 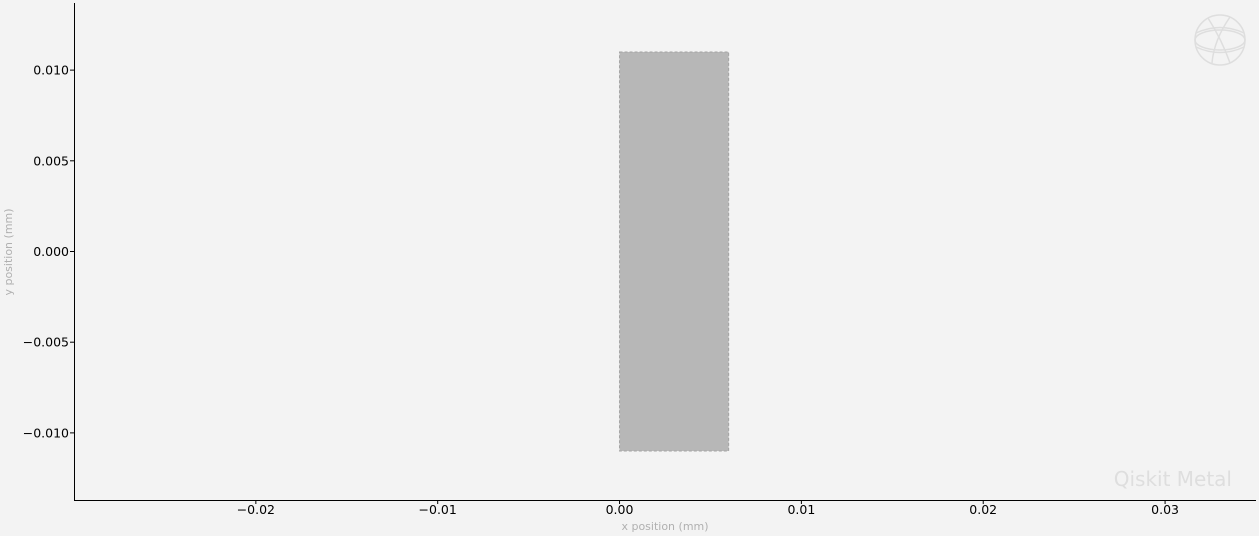 What do you see at coordinates (620, 509) in the screenshot?
I see `x-tick-label: 0.00` at bounding box center [620, 509].